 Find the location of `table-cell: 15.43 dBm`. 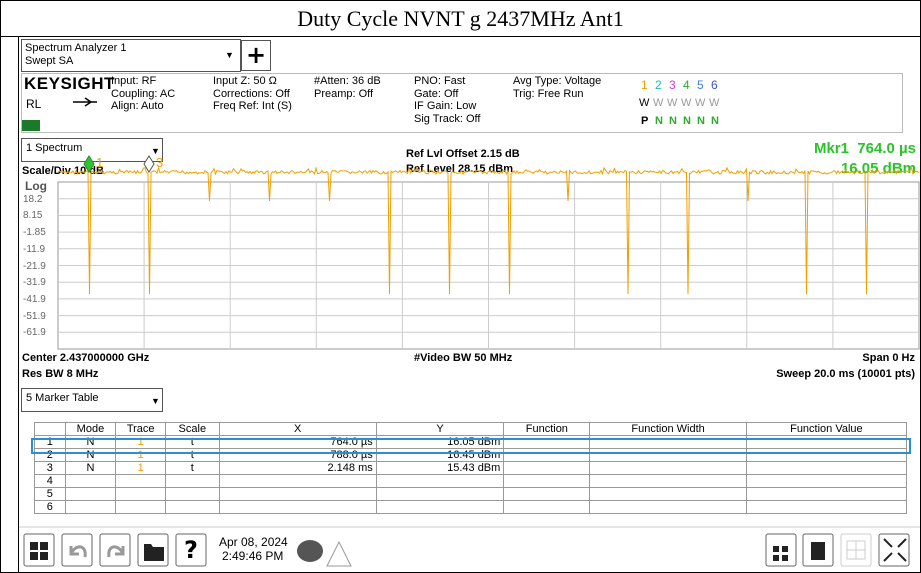

table-cell: 15.43 dBm is located at coordinates (440, 468).